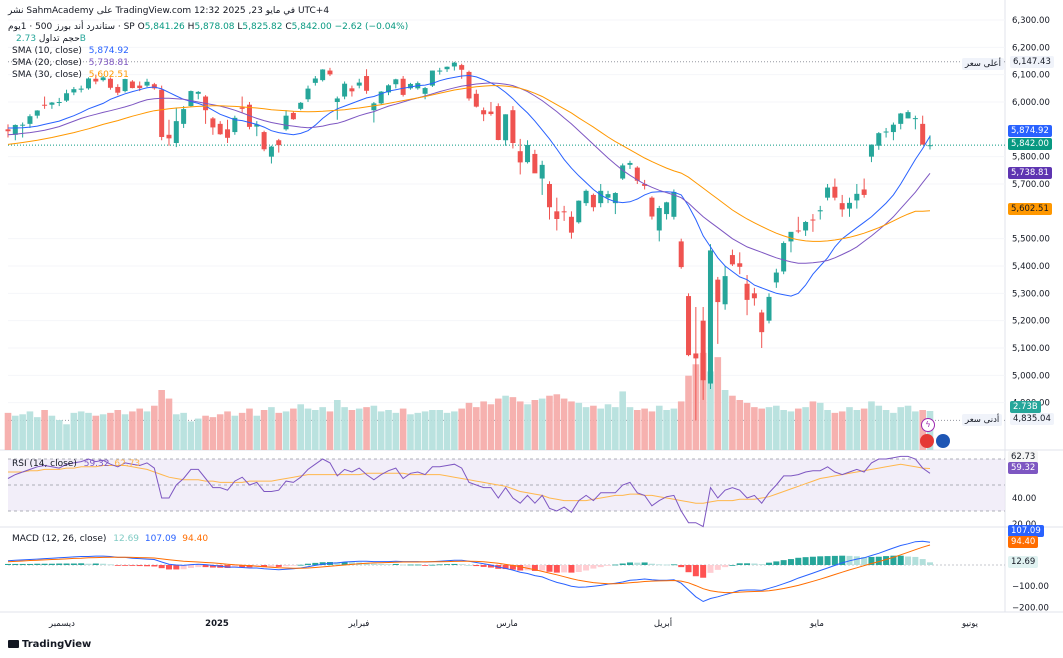  Describe the element at coordinates (1031, 376) in the screenshot. I see `price-tick-label: 5,000.00` at that location.